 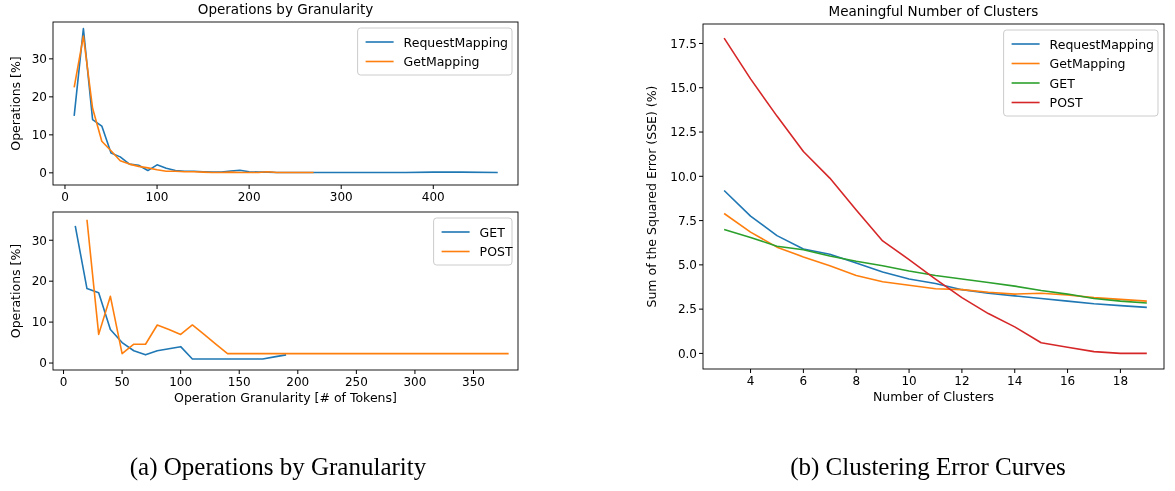 What do you see at coordinates (928, 467) in the screenshot?
I see `text: (b) Clustering Error Curves` at bounding box center [928, 467].